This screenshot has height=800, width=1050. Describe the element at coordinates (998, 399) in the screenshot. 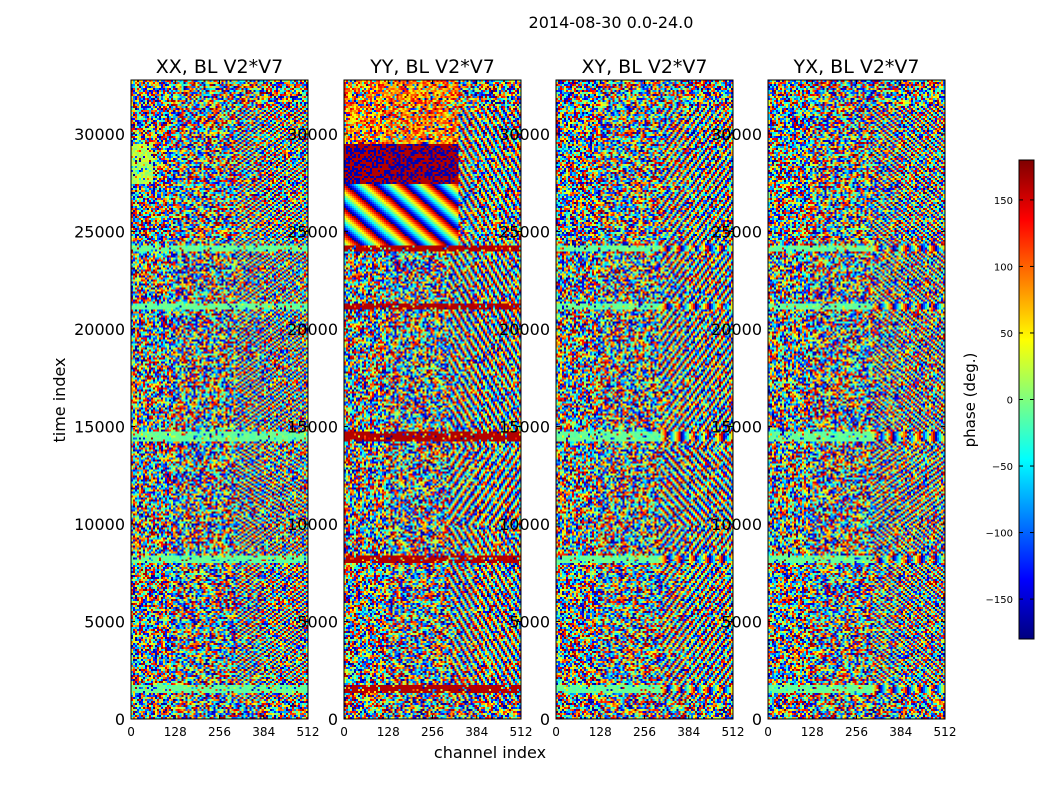

I see `colorbar: −150 −100 −50 0 50 100 150 phase (deg.)` at that location.